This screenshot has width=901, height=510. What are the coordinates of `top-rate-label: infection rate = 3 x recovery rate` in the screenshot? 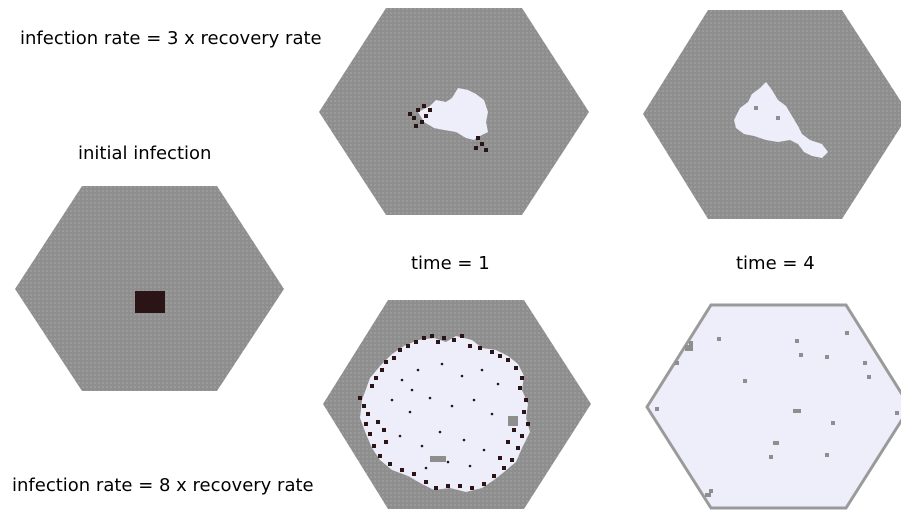 It's located at (171, 38).